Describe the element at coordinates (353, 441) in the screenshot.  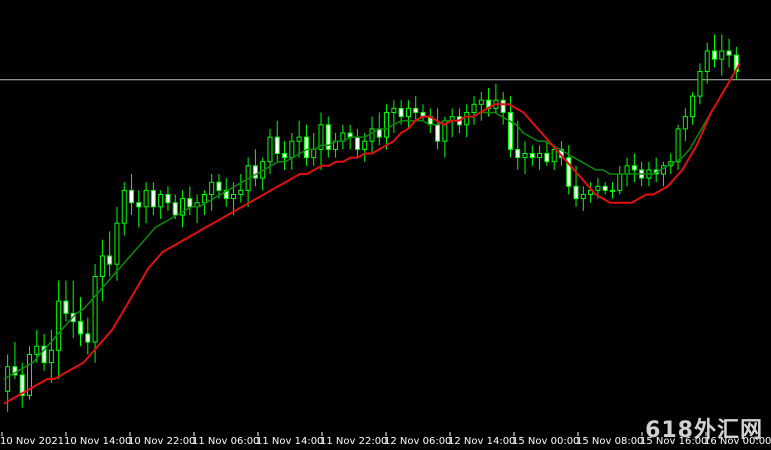
I see `x-tick-label: 11 Nov 22:00` at that location.